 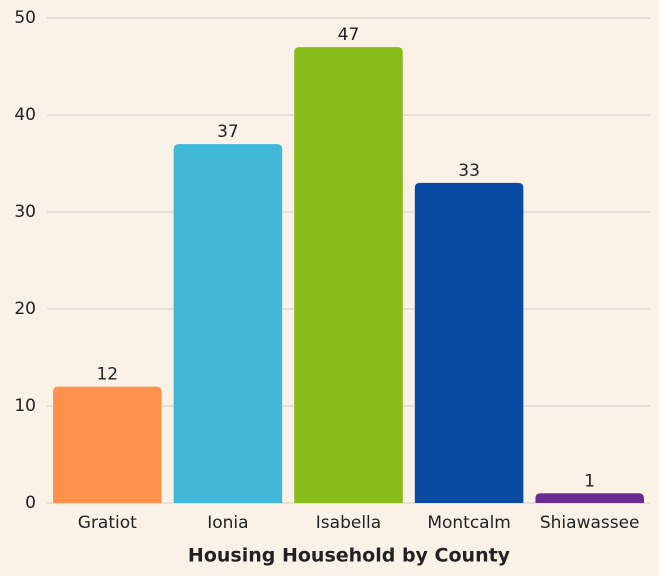 I want to click on x-tick-label: Isabella, so click(x=348, y=523).